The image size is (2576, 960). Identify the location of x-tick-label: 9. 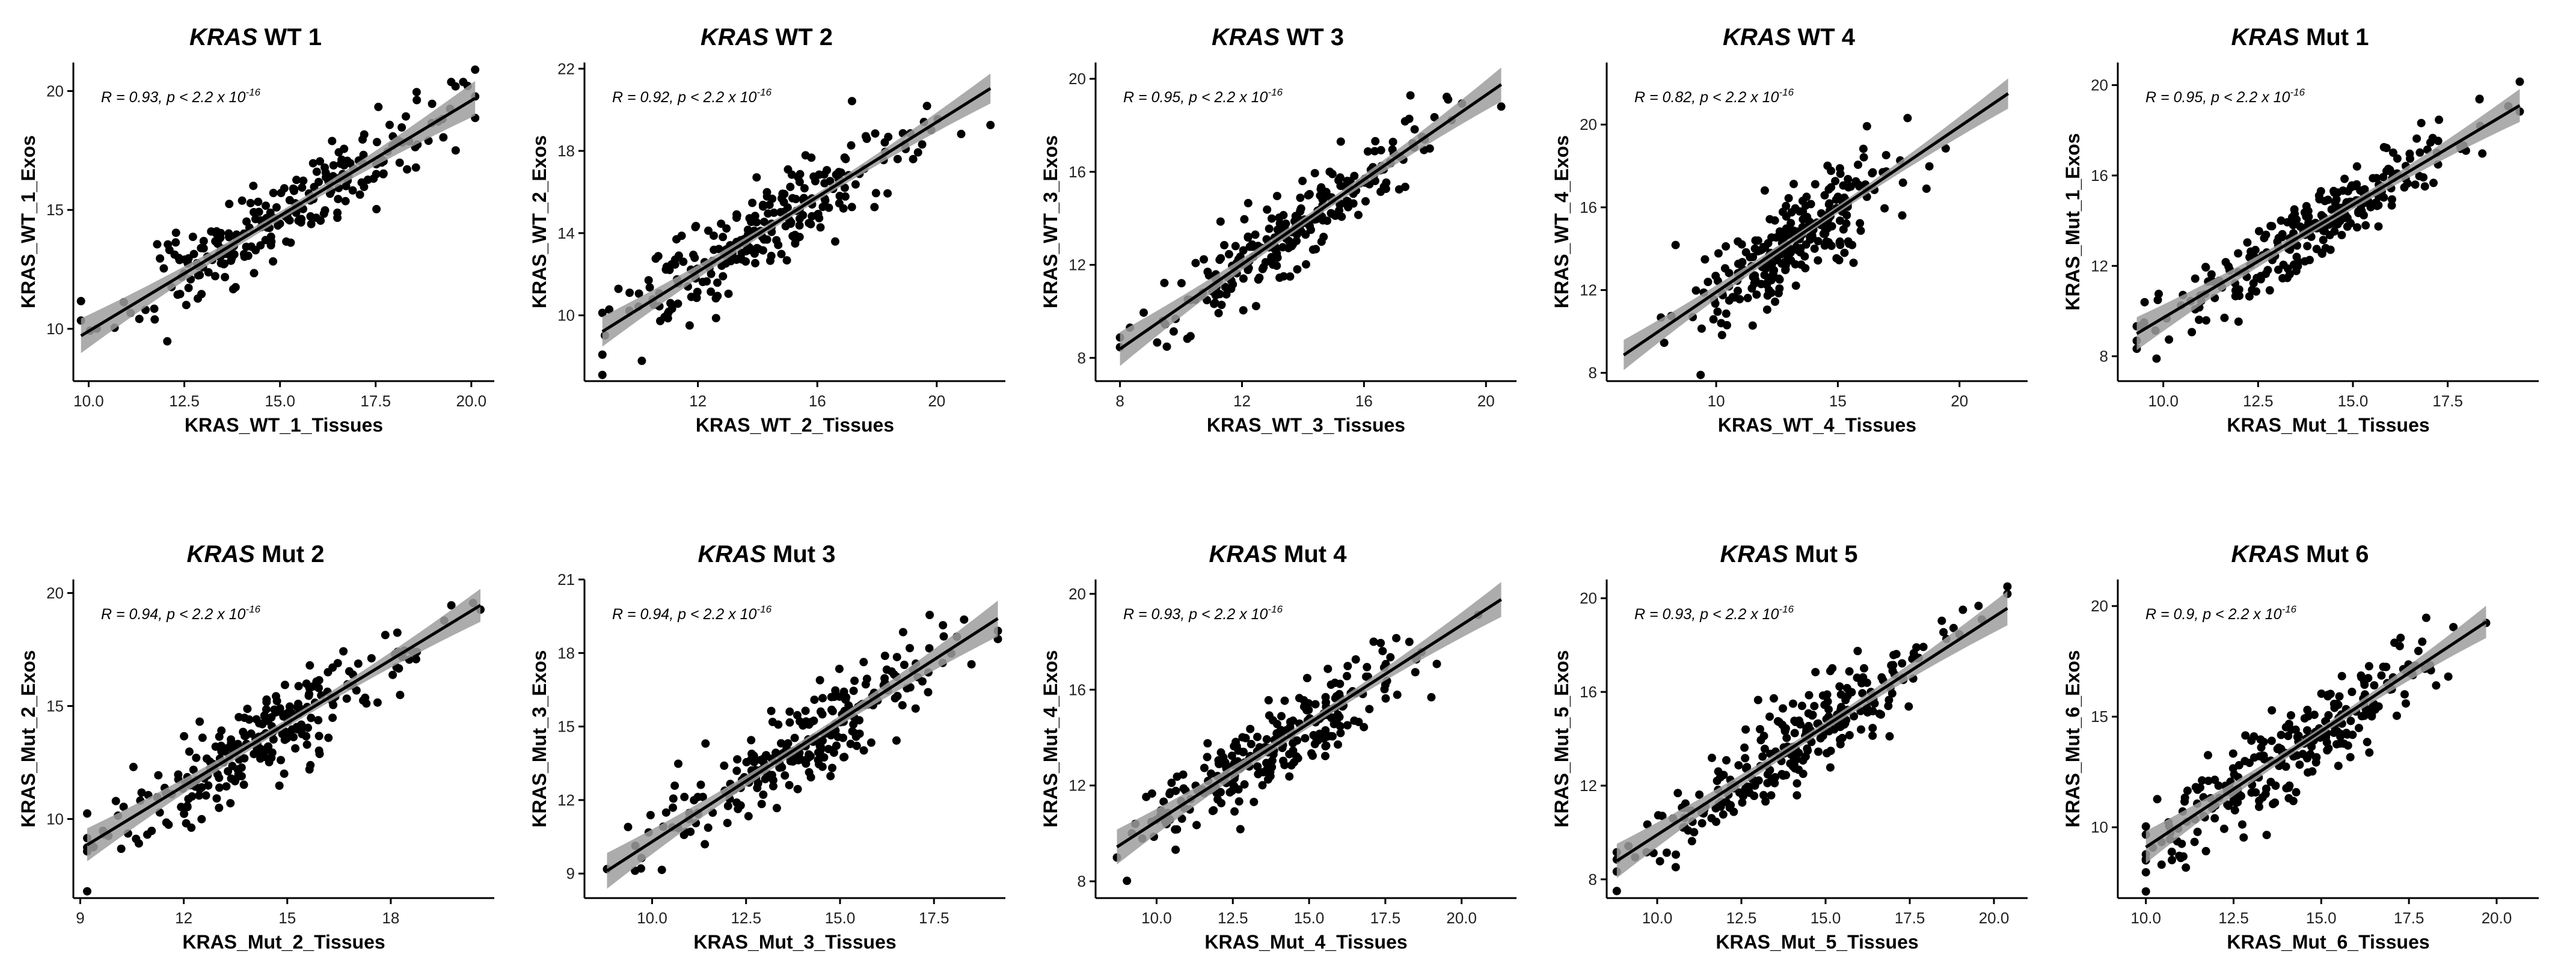
(80, 918).